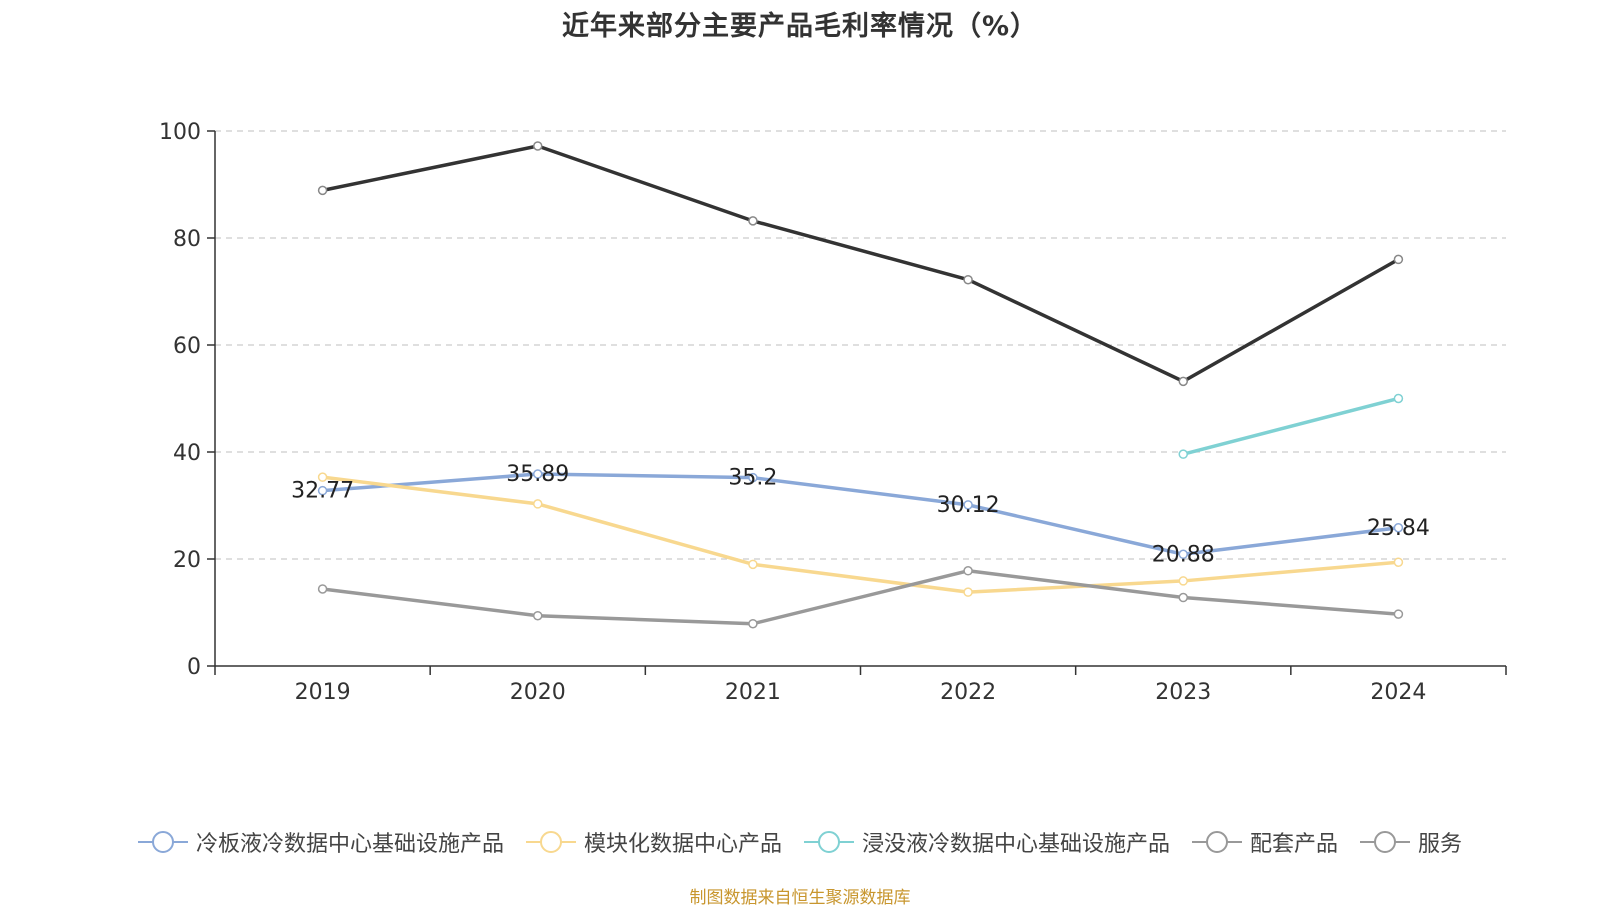 The image size is (1600, 908). What do you see at coordinates (1183, 692) in the screenshot?
I see `x-tick-label: 2023` at bounding box center [1183, 692].